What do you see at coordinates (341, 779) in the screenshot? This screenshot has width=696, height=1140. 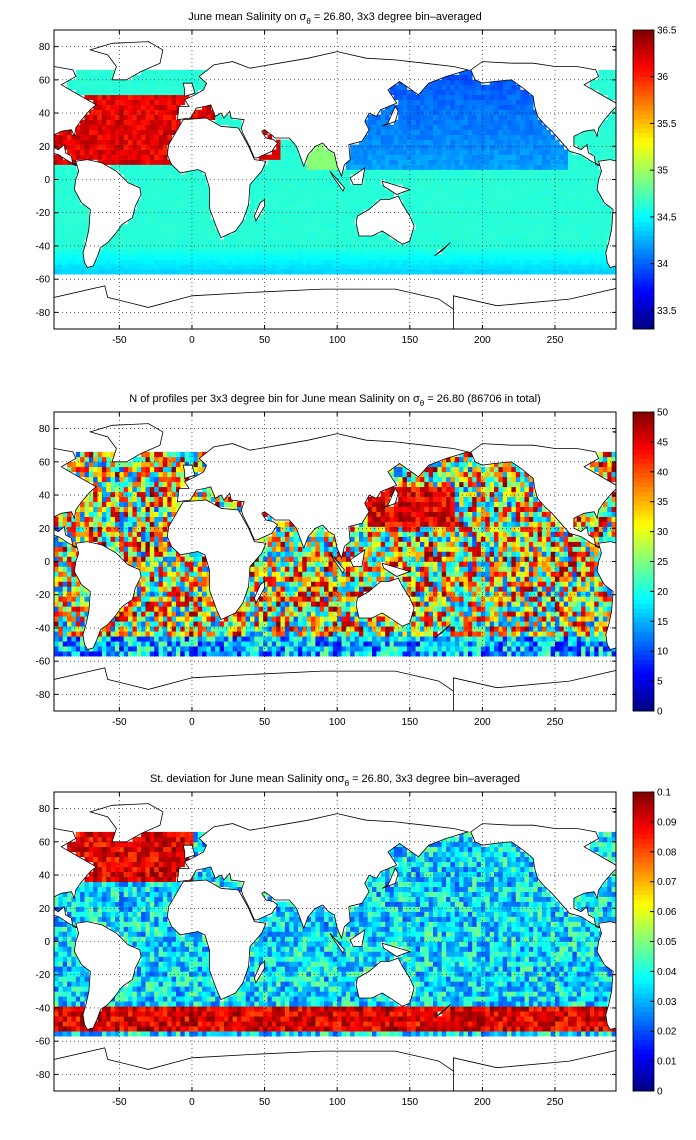 I see `title-sigma: σ` at bounding box center [341, 779].